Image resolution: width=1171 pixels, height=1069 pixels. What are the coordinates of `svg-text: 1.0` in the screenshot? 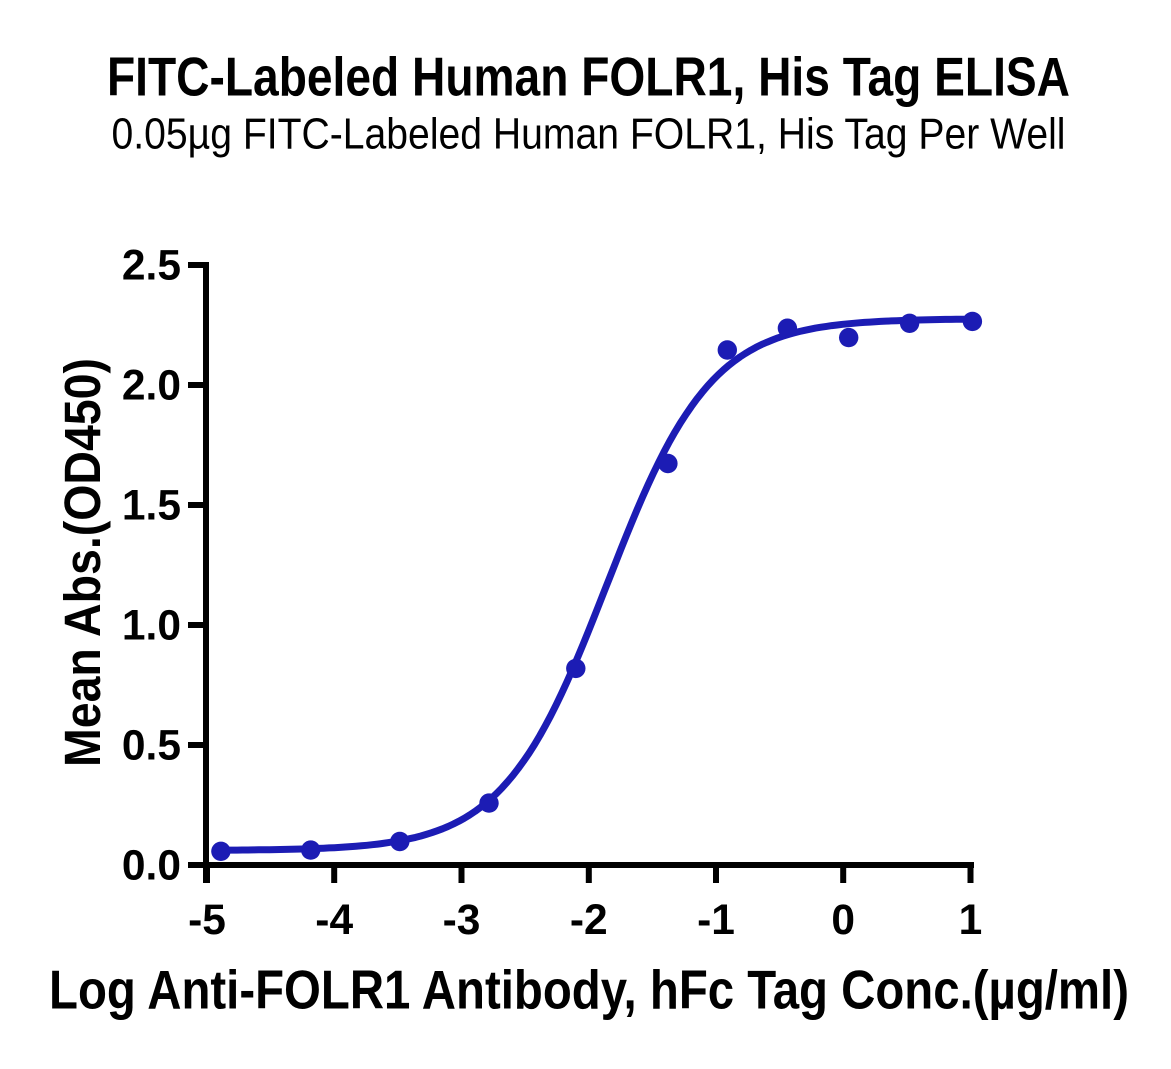 It's located at (151, 626).